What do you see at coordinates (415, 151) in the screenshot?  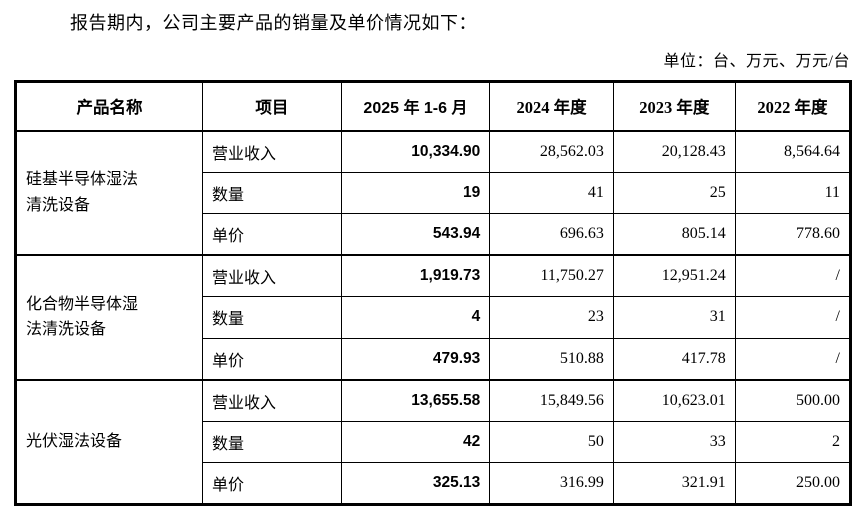 I see `value-cell: 10,334.90` at bounding box center [415, 151].